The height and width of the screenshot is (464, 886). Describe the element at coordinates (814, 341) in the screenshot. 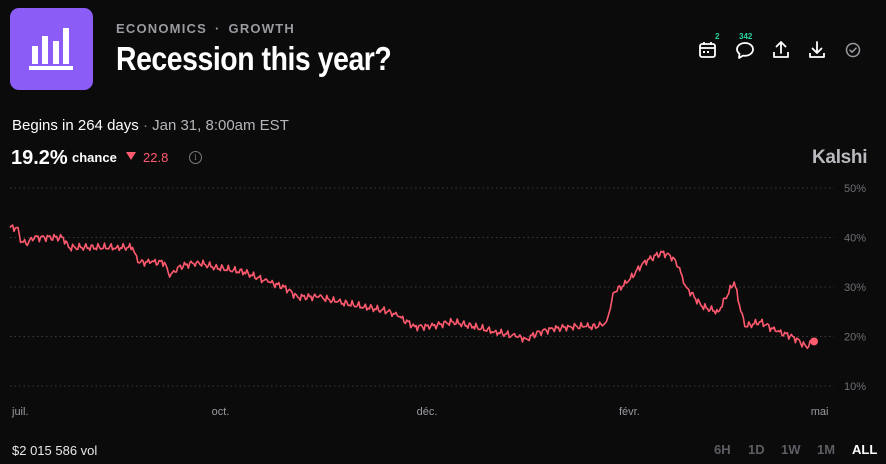

I see `current-point-marker` at that location.